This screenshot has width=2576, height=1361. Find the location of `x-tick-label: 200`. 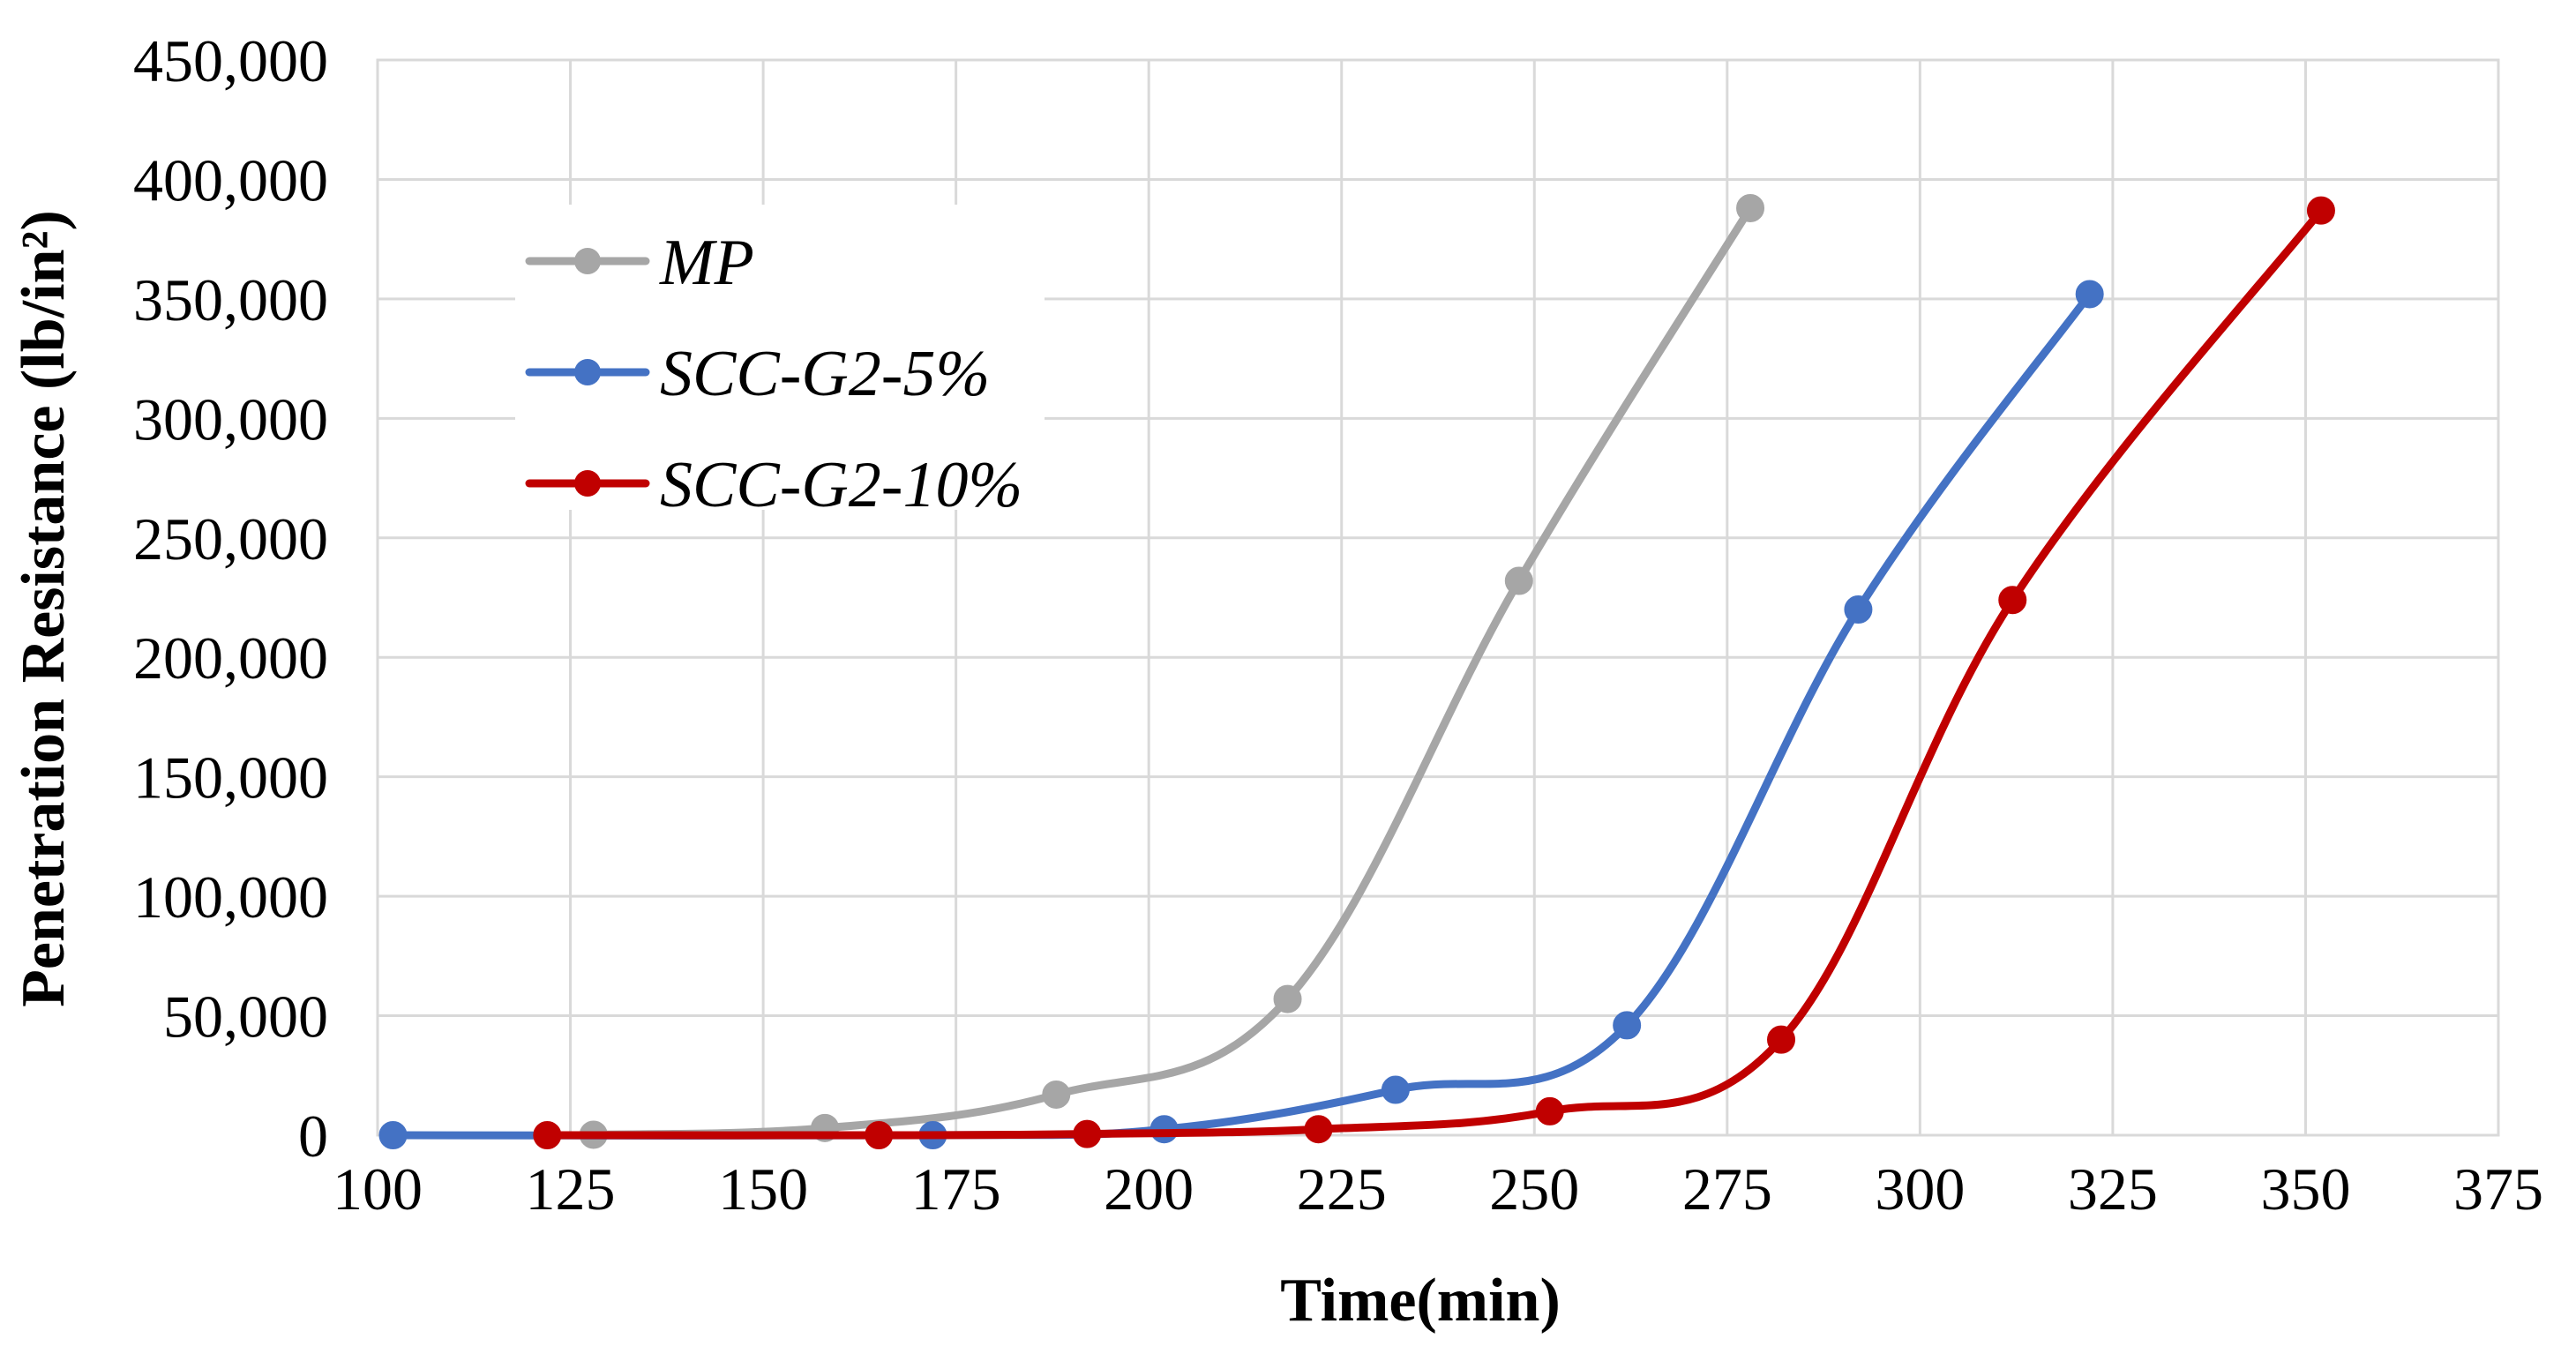

x-tick-label: 200 is located at coordinates (1149, 1189).